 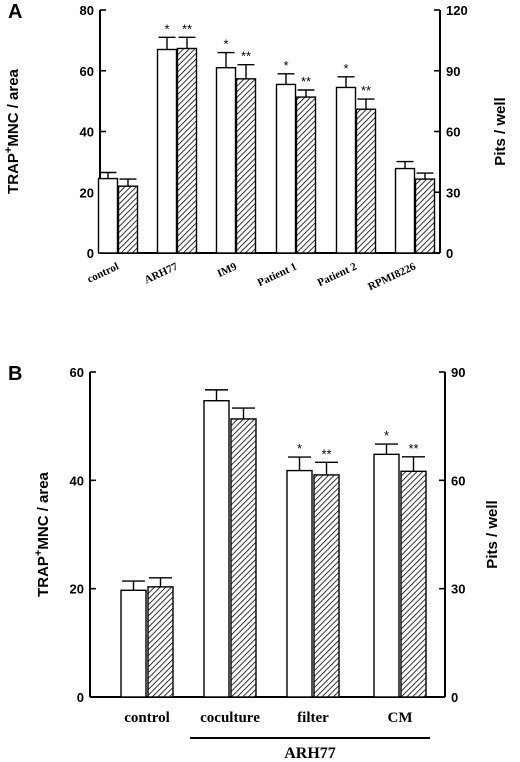 I want to click on panel-a-letter: A, so click(x=15, y=12).